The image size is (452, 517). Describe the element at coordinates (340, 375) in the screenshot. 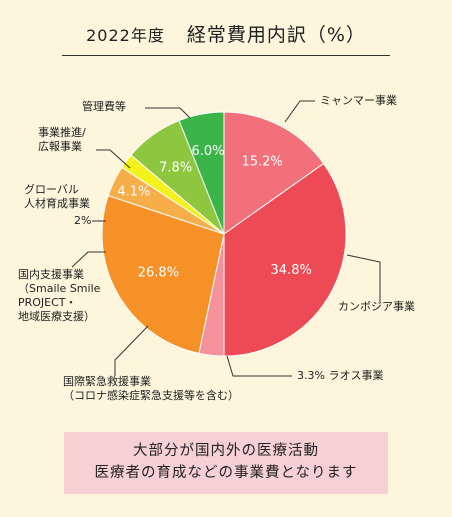

I see `label-laos: 3.3% ラオス事業` at that location.